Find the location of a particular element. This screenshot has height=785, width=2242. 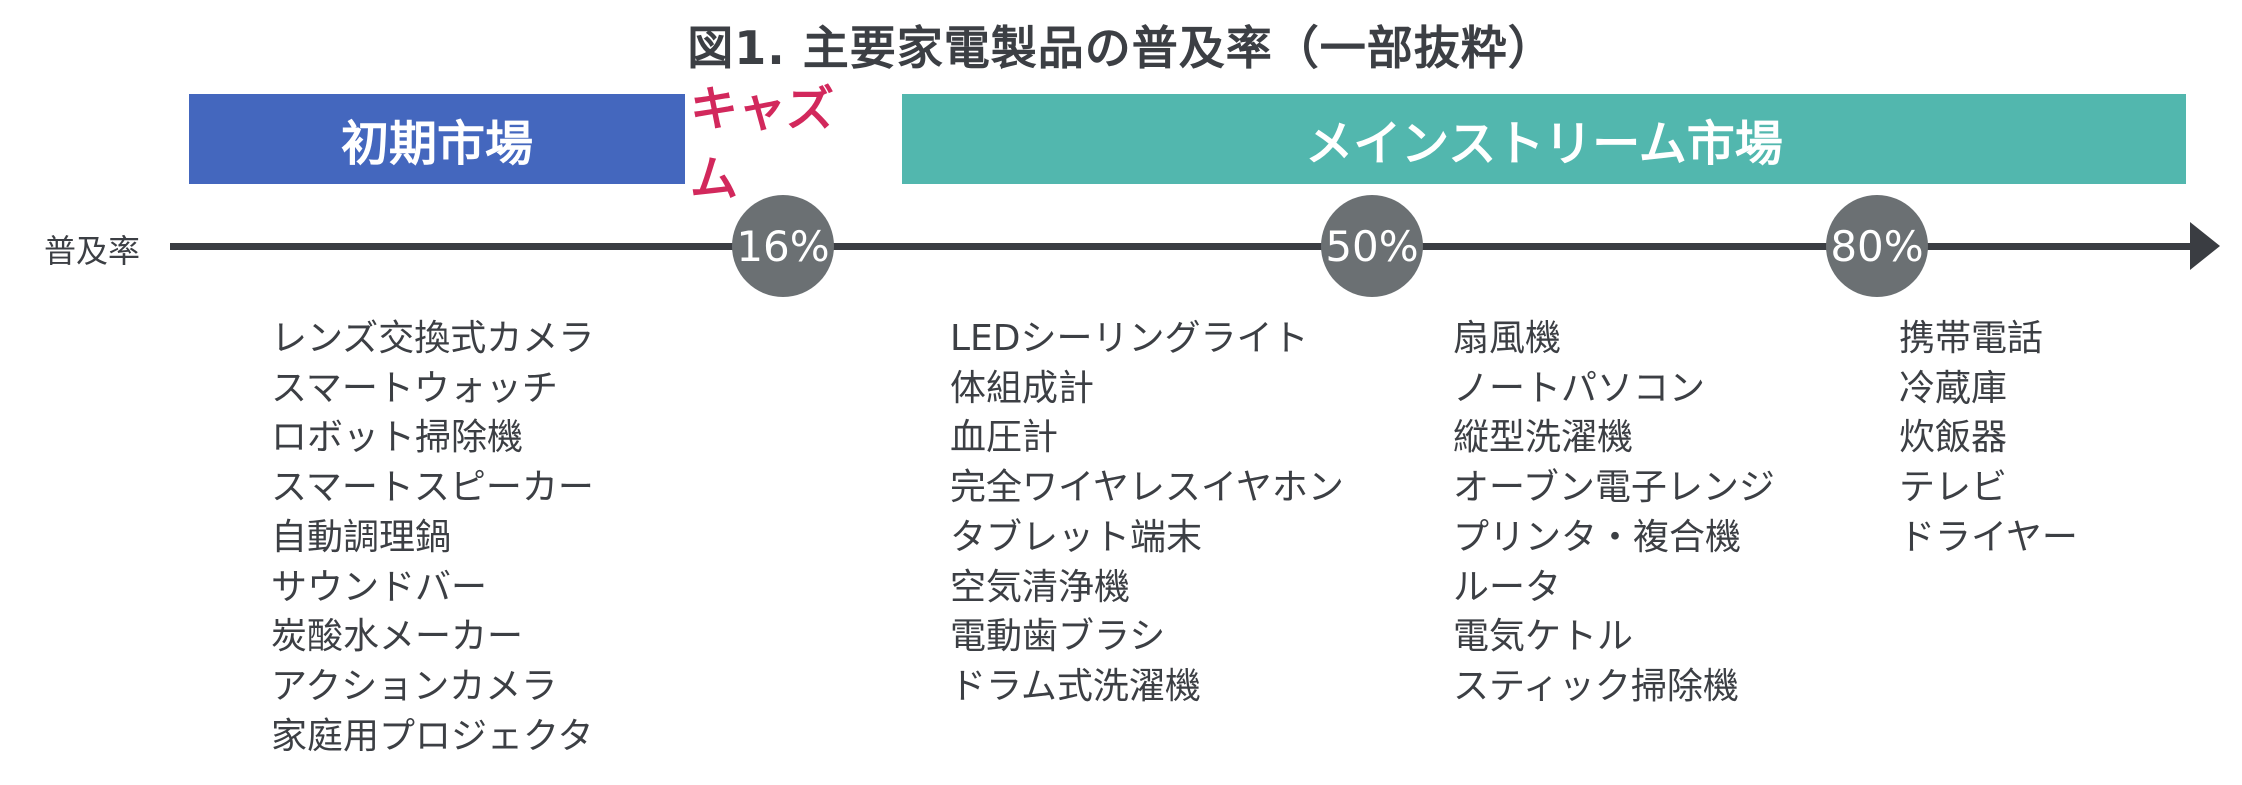

list-item: アクションカメラ is located at coordinates (414, 686).